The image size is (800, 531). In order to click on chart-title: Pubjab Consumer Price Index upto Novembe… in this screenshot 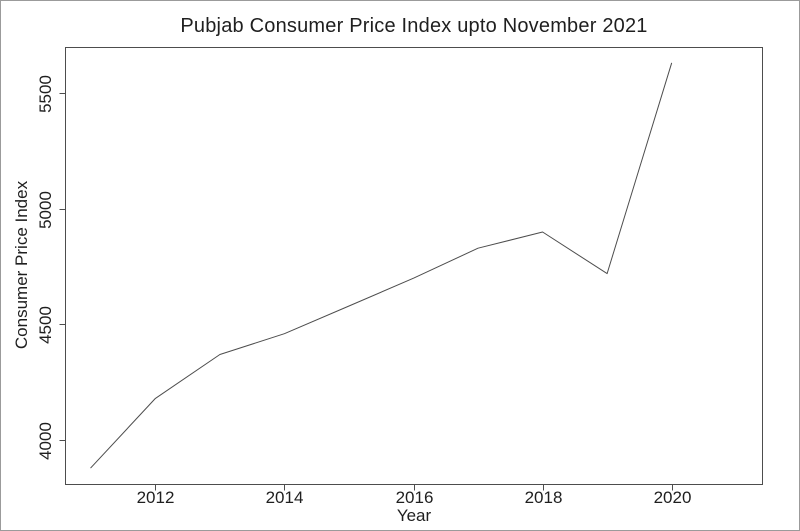, I will do `click(414, 26)`.